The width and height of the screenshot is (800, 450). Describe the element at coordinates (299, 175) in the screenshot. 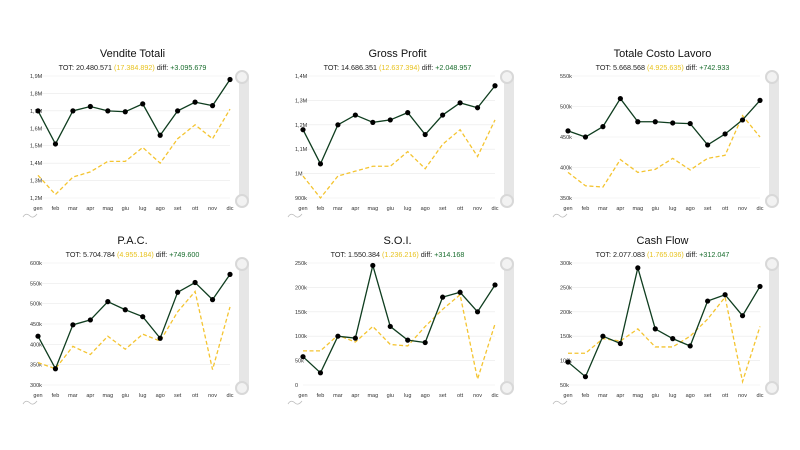

I see `y-tick-label: 1M` at that location.